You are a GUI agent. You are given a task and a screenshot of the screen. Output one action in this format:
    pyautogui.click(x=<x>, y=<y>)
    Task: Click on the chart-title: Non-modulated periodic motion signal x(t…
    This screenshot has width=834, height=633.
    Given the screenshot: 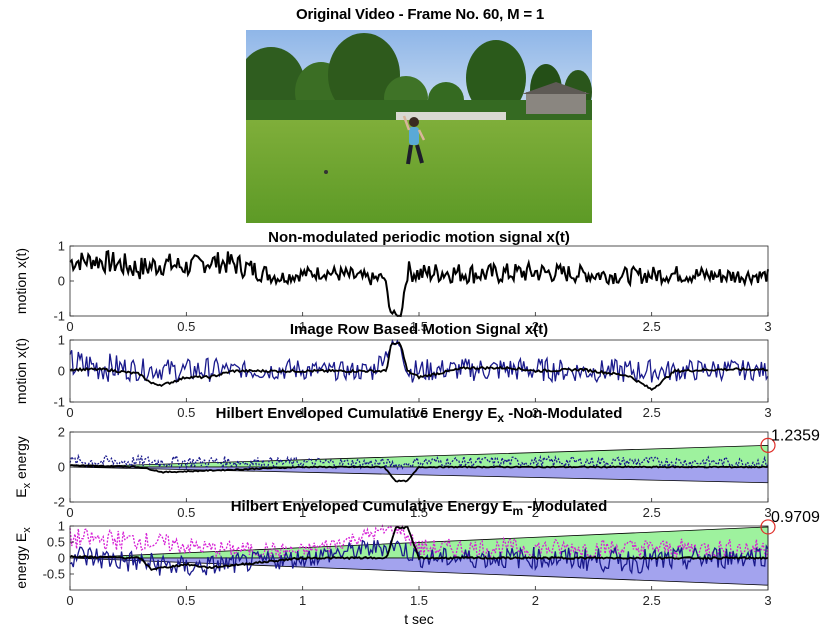 What is the action you would take?
    pyautogui.click(x=419, y=237)
    